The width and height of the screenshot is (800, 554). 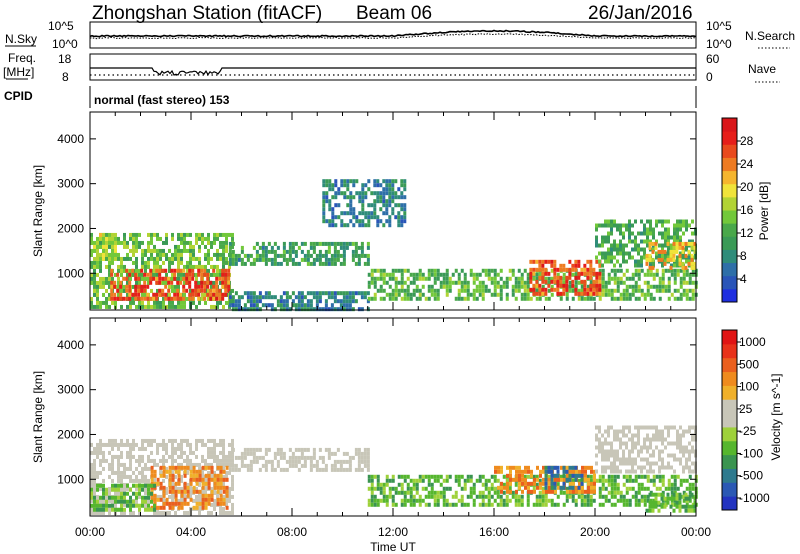 What do you see at coordinates (394, 13) in the screenshot?
I see `beam-title: Beam 06` at bounding box center [394, 13].